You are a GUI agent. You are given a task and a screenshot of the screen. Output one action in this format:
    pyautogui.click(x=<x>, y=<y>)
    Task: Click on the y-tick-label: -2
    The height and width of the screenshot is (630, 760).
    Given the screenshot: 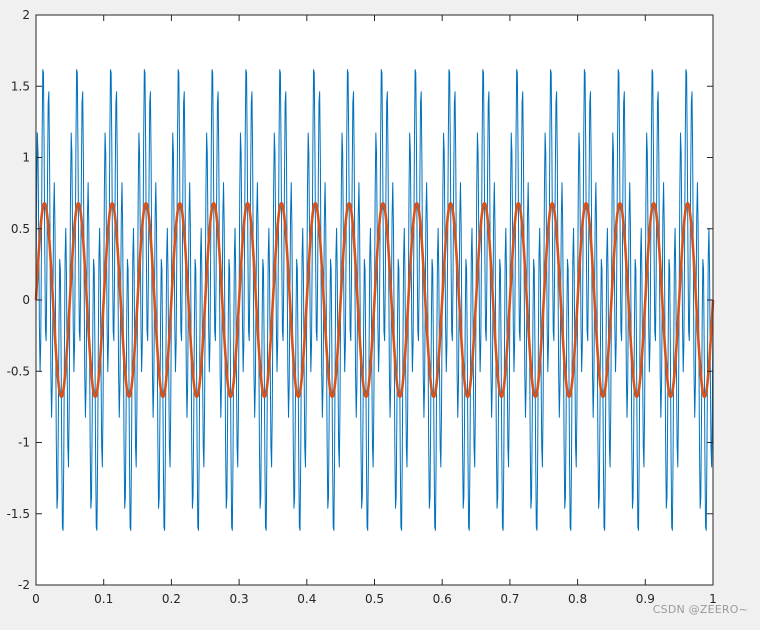 What is the action you would take?
    pyautogui.click(x=24, y=585)
    